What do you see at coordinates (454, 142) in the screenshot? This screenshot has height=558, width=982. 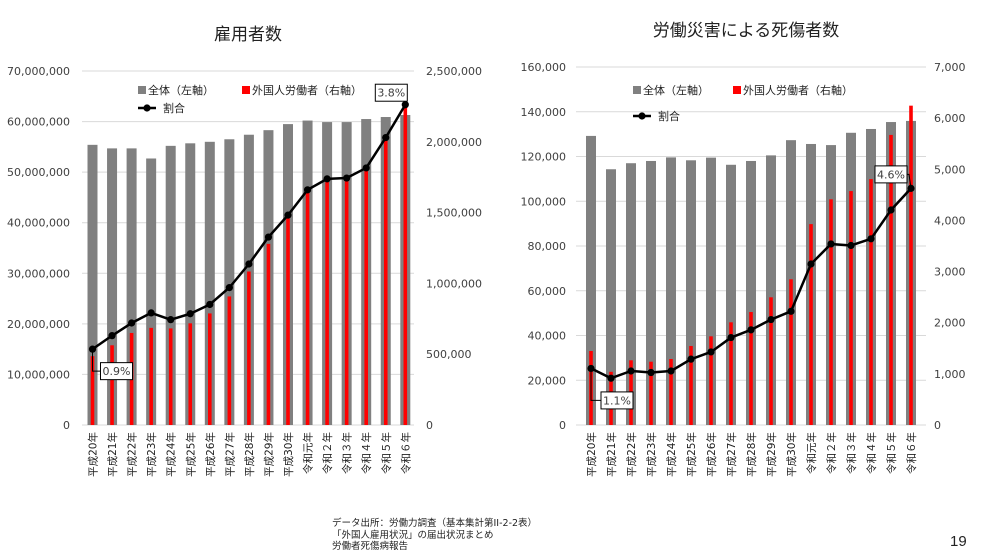 I see `right-axis-tick-label: 2,000,000` at bounding box center [454, 142].